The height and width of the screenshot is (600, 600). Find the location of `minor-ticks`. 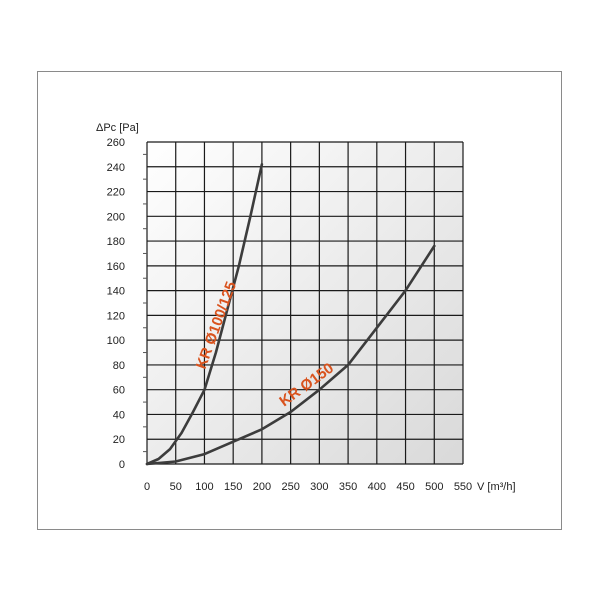

minor-ticks is located at coordinates (145, 303).